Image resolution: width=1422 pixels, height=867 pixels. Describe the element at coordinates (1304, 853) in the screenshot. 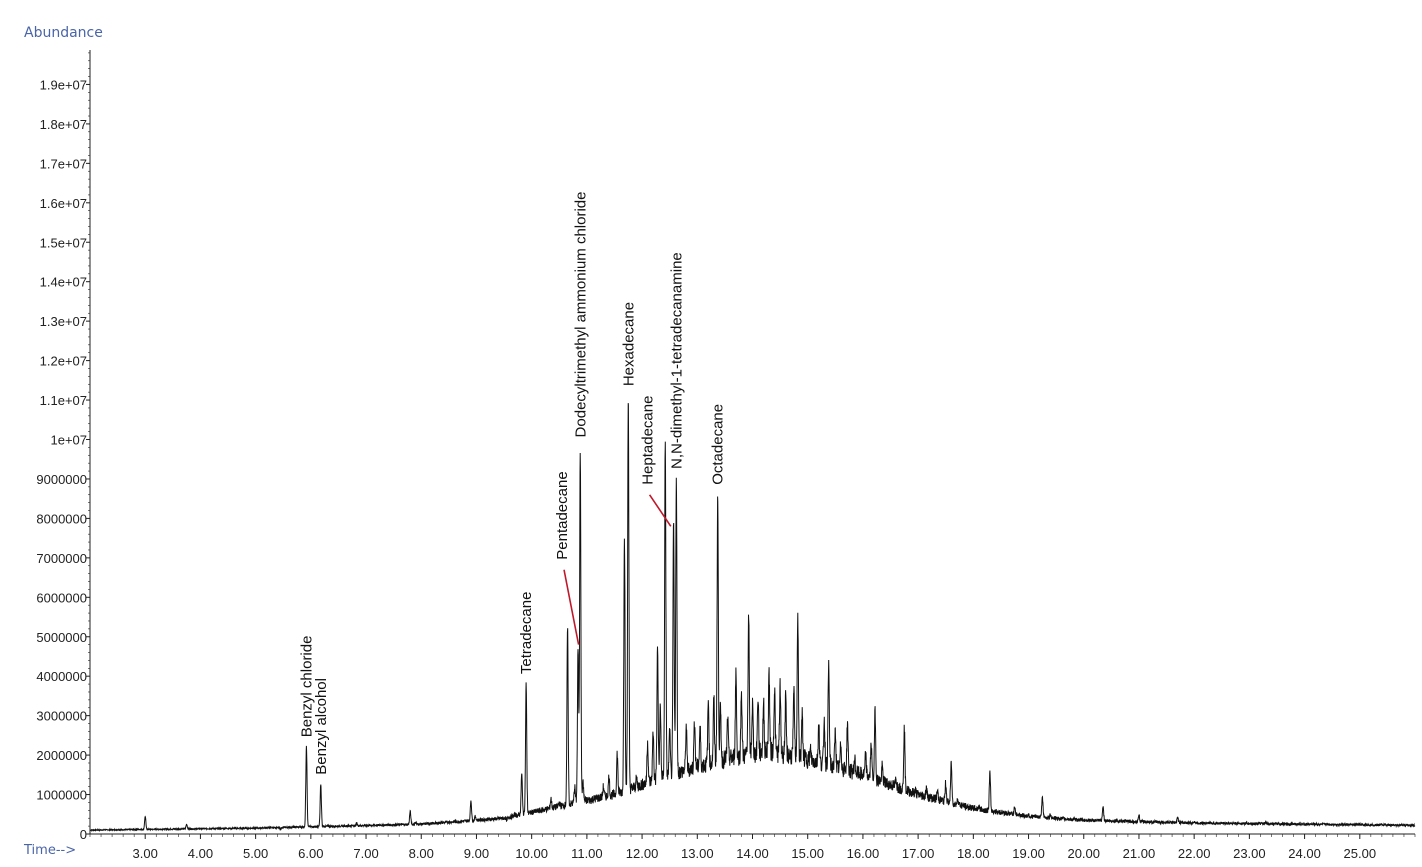

I see `x-tick-label: 24.00` at that location.